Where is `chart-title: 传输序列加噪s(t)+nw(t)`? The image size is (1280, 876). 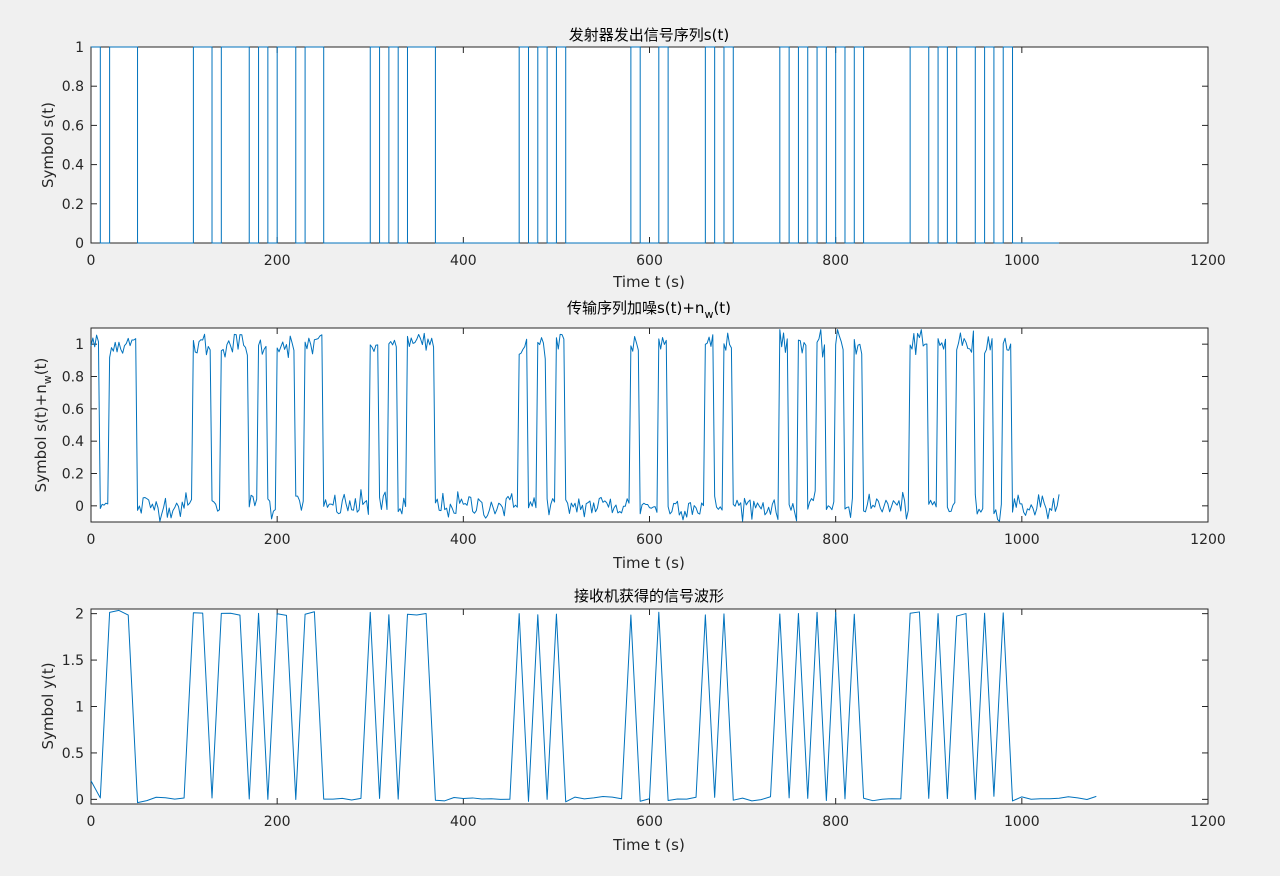 chart-title: 传输序列加噪s(t)+nw(t) is located at coordinates (649, 310).